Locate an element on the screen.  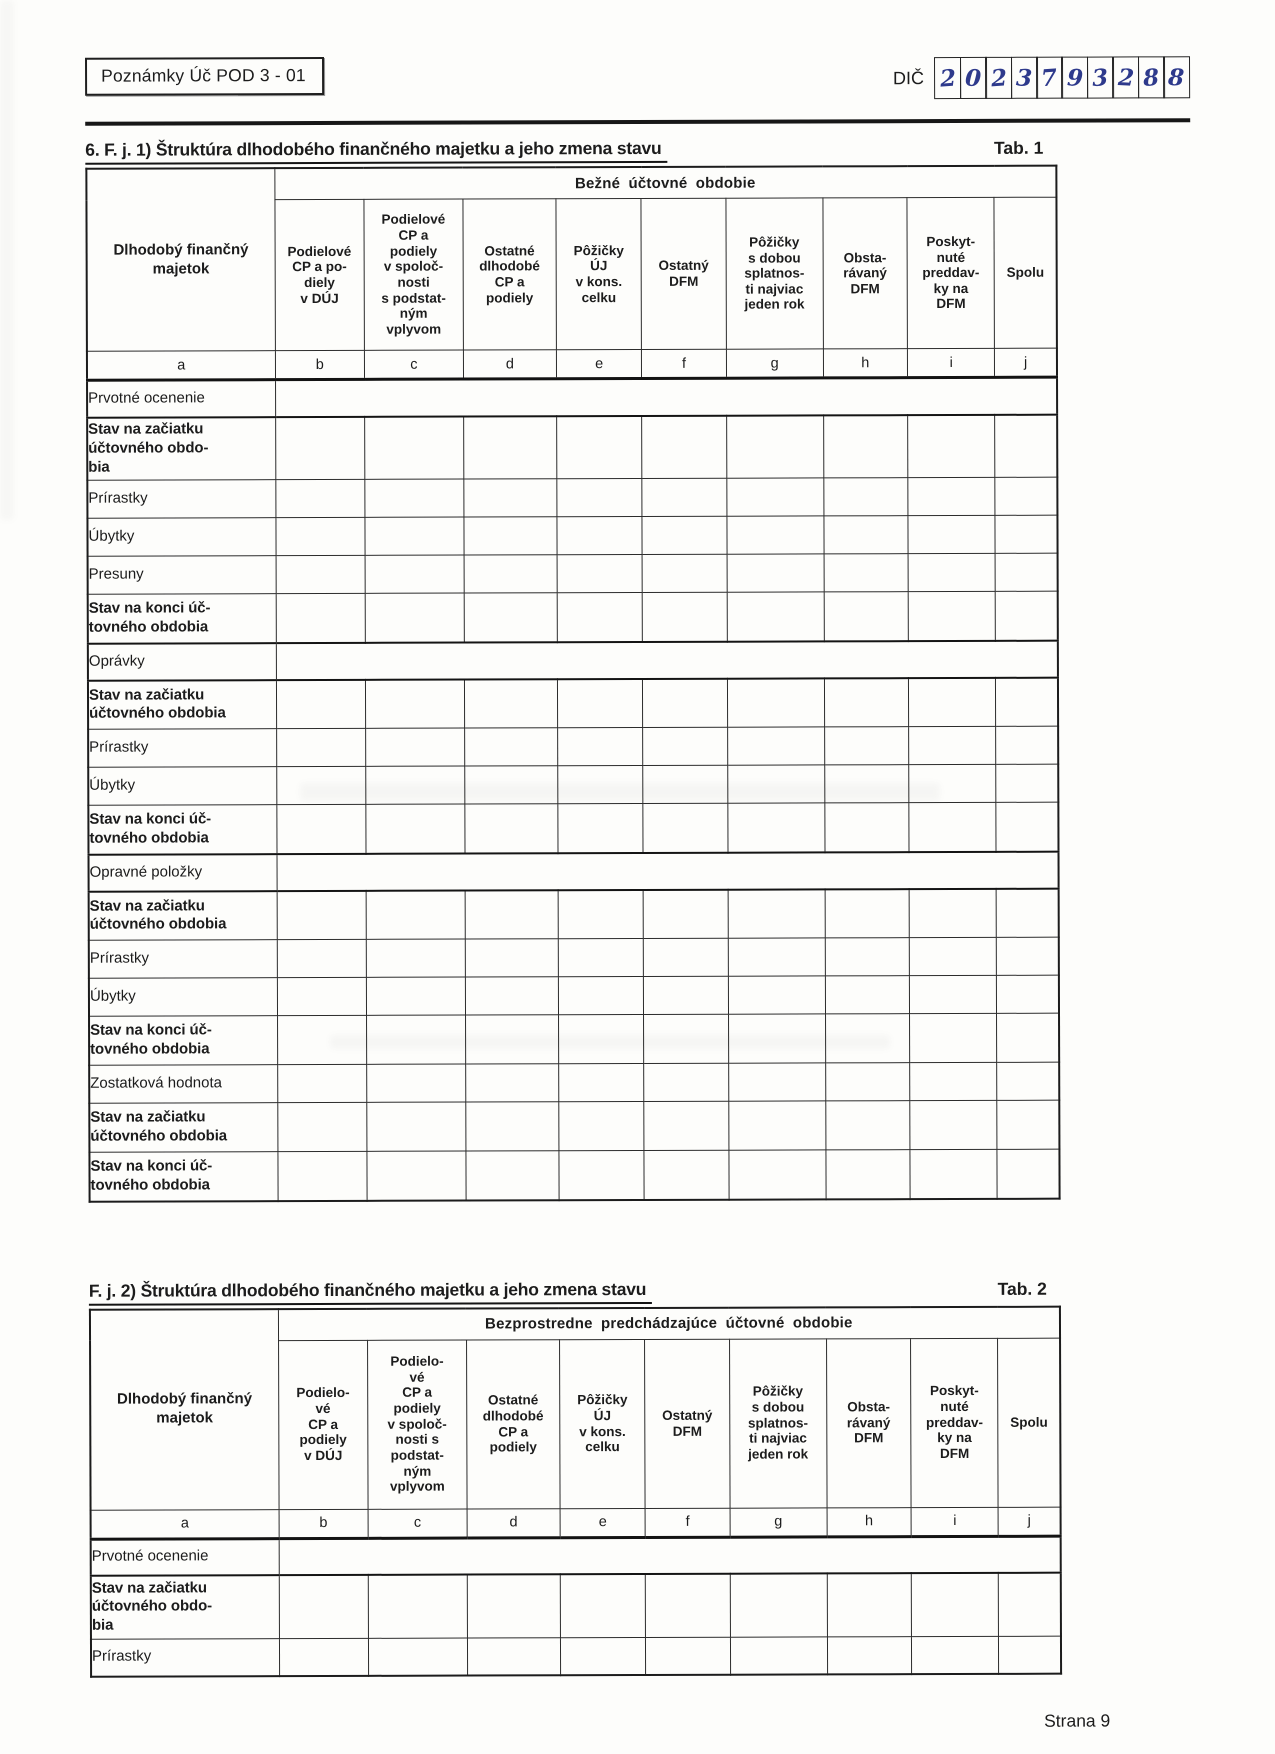
dic-digit: 8 is located at coordinates (1151, 77).